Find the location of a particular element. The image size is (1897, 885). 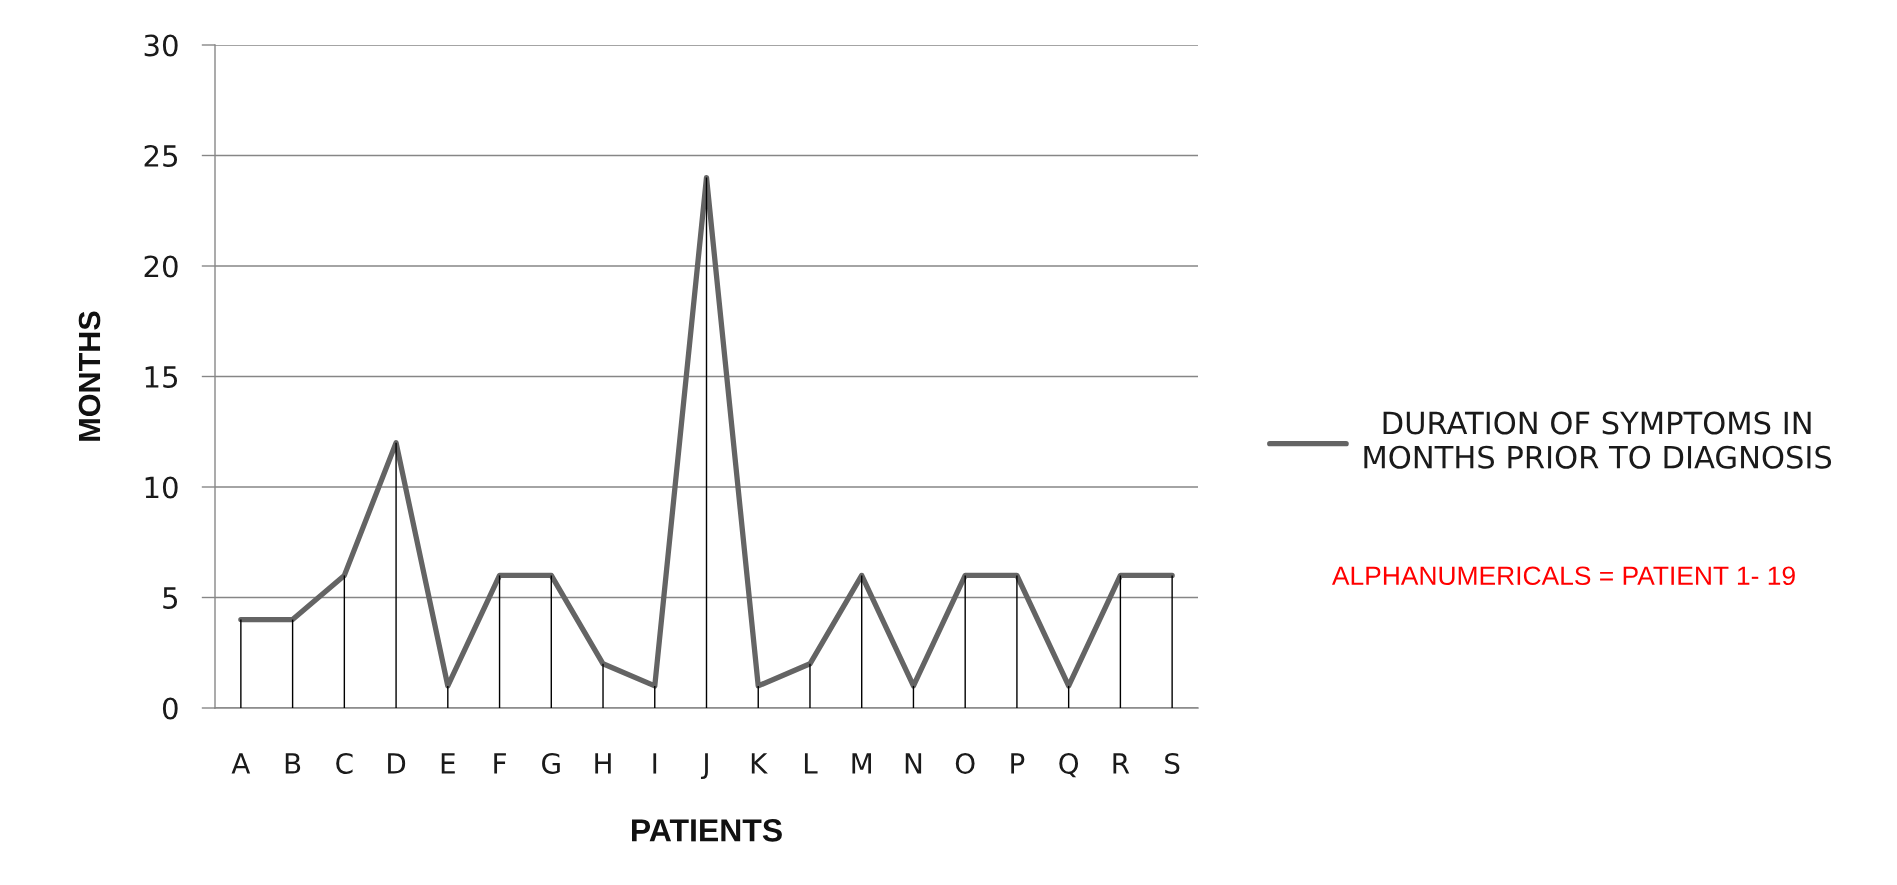

x-tick-label: S is located at coordinates (1172, 763).